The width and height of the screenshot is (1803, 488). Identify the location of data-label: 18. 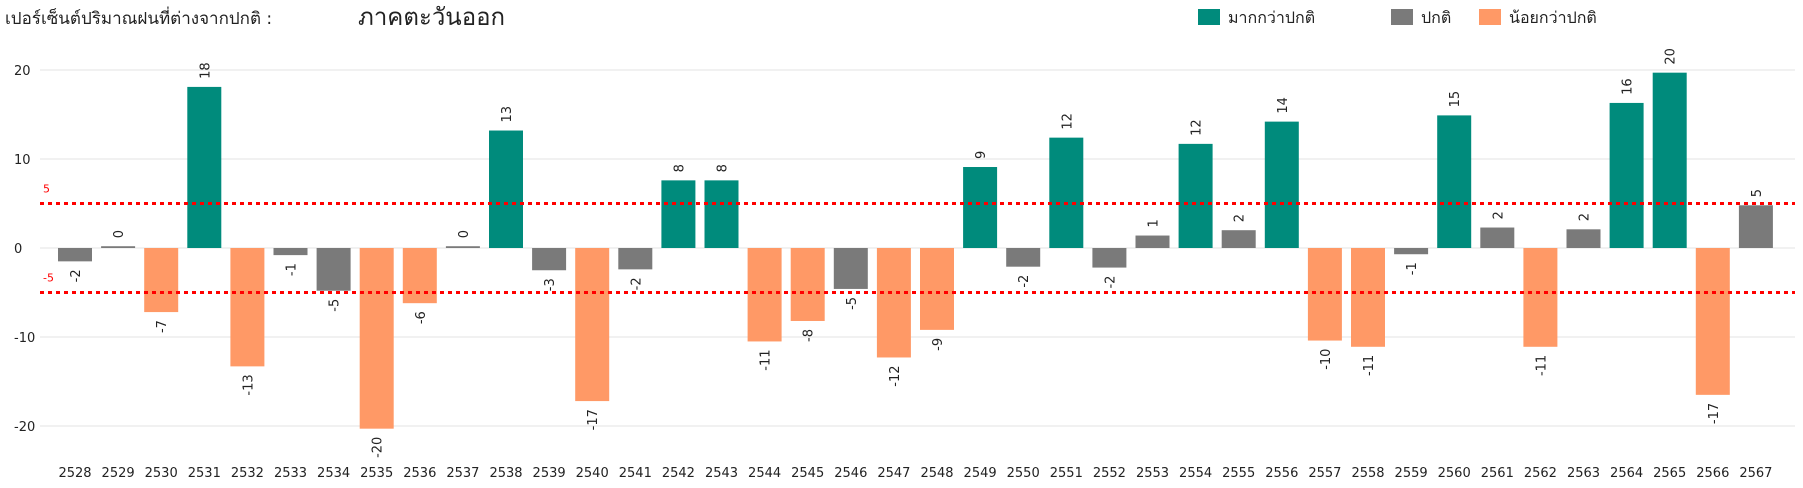
(205, 70).